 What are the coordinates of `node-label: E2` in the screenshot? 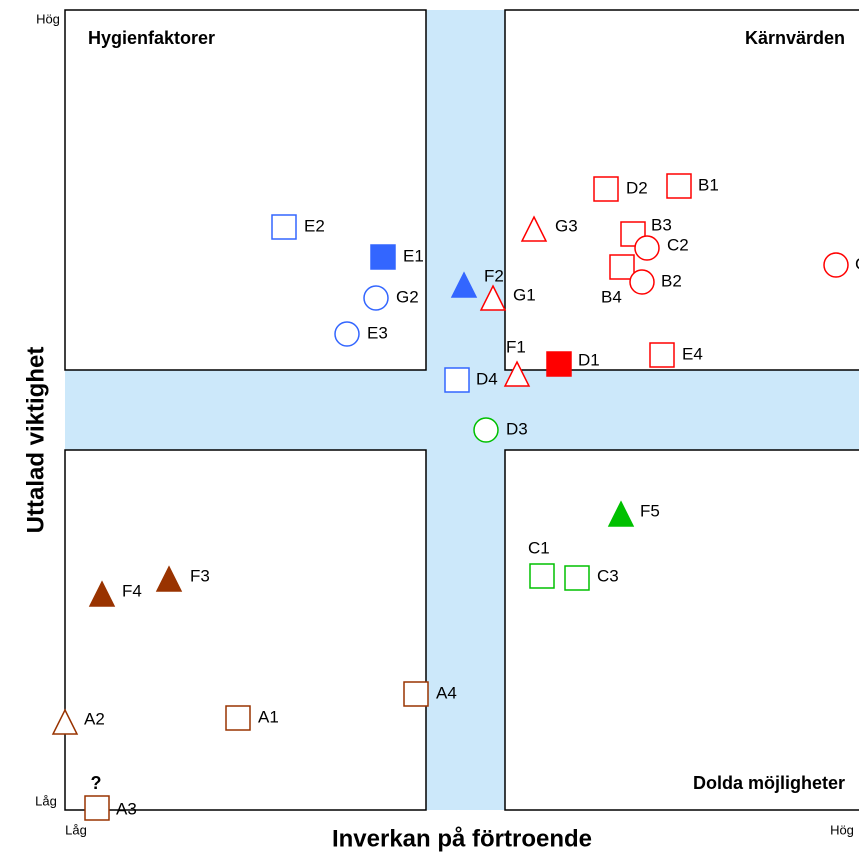 It's located at (314, 225).